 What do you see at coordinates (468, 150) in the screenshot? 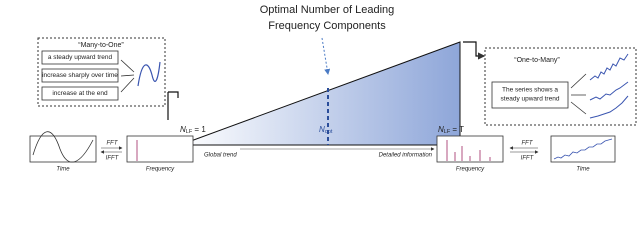
I see `spikes` at bounding box center [468, 150].